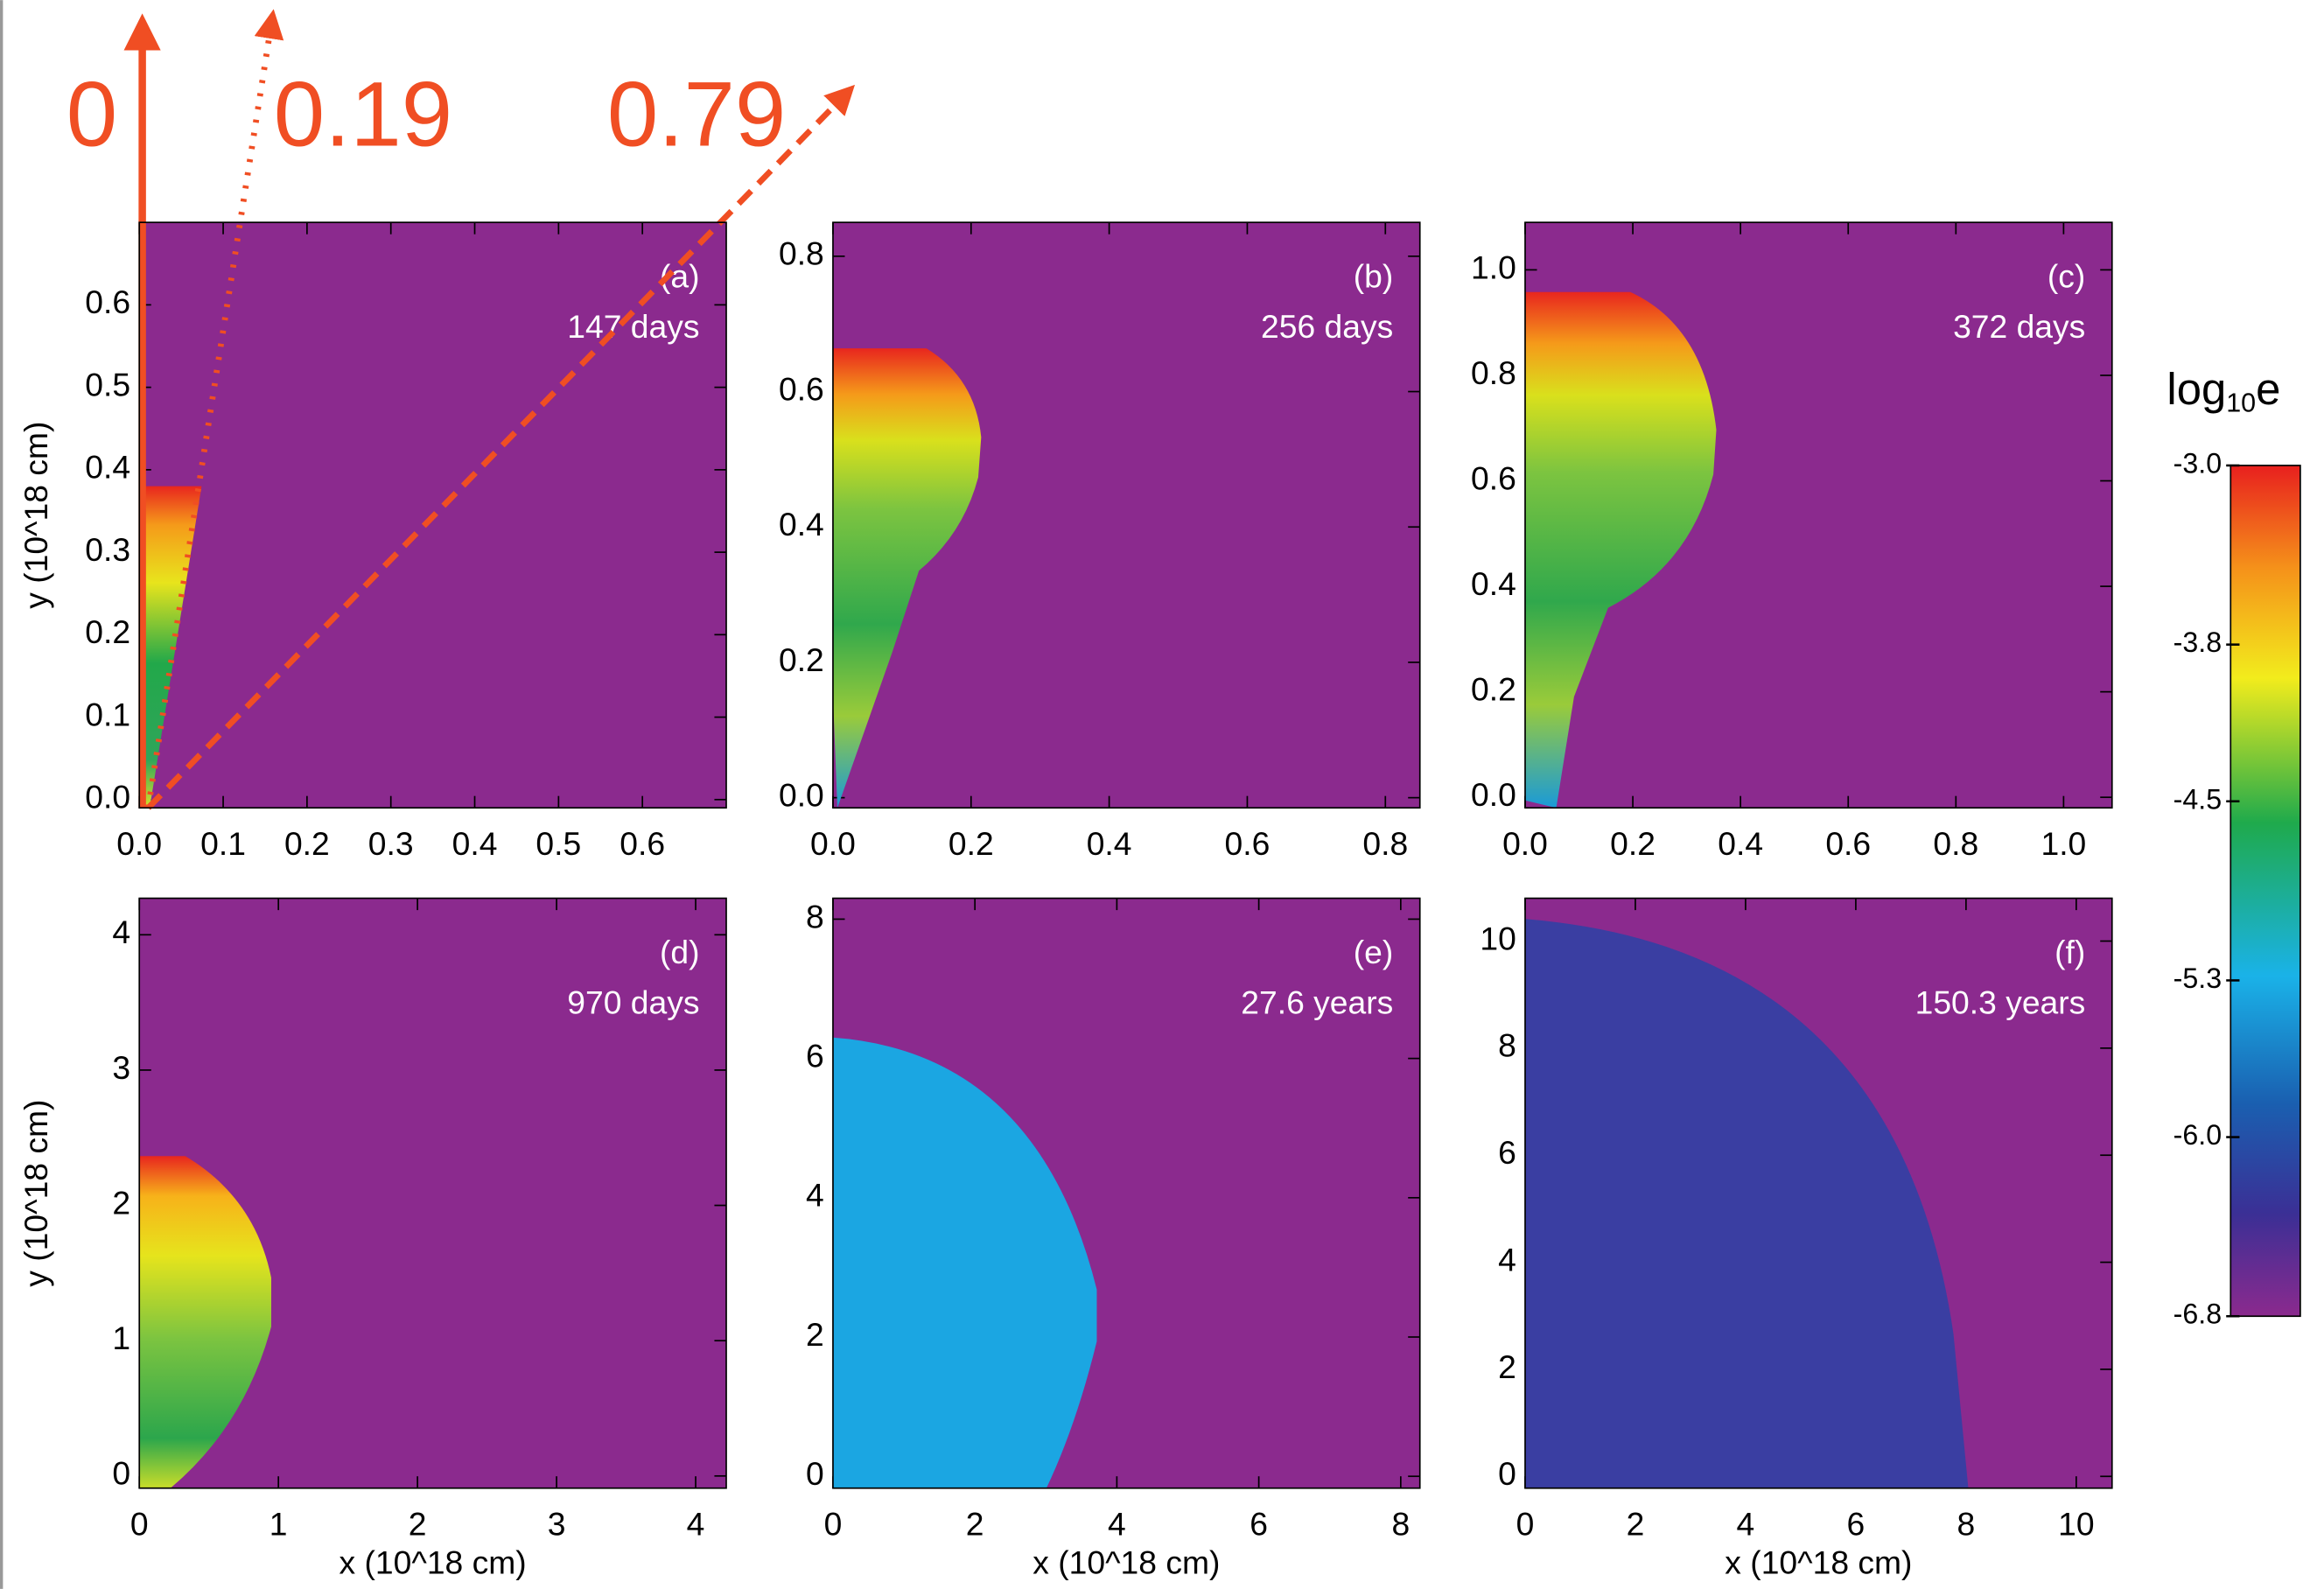  What do you see at coordinates (91, 115) in the screenshot?
I see `angle-label: 0` at bounding box center [91, 115].